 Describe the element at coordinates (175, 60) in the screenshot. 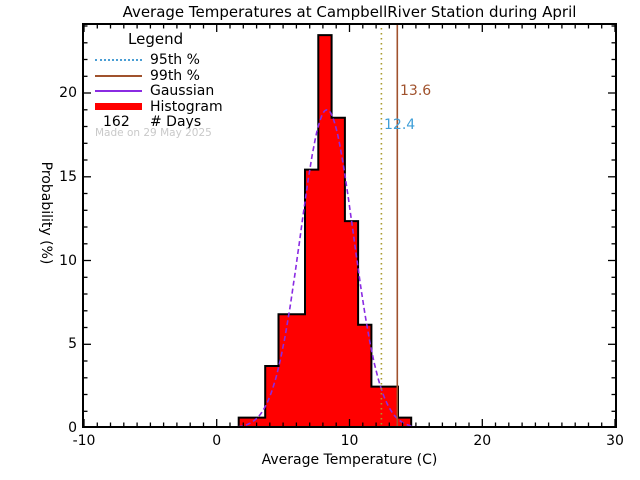

I see `legend-item-label: 95th %` at that location.